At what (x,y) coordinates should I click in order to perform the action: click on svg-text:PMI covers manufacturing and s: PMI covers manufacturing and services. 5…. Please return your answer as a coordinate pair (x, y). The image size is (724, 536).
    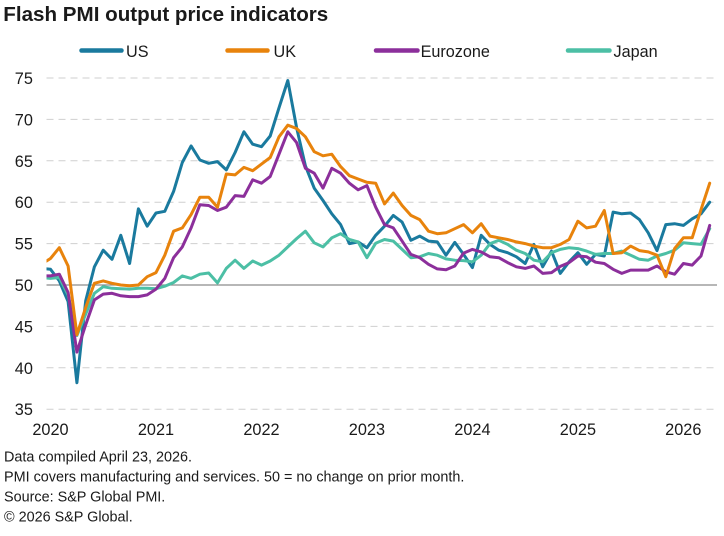
    Looking at the image, I should click on (234, 478).